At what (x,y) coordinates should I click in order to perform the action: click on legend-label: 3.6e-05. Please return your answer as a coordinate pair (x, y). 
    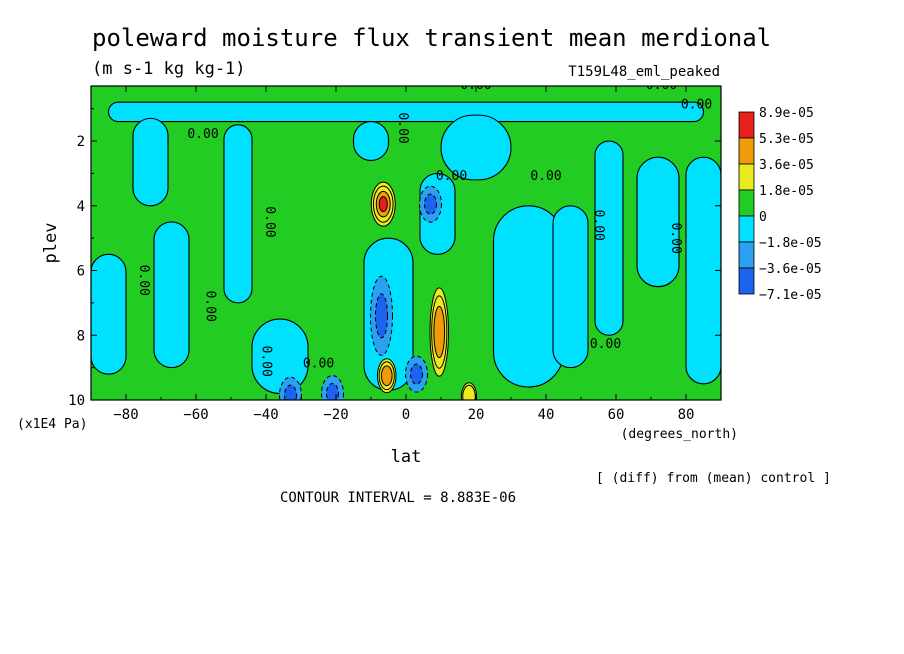
    Looking at the image, I should click on (786, 165).